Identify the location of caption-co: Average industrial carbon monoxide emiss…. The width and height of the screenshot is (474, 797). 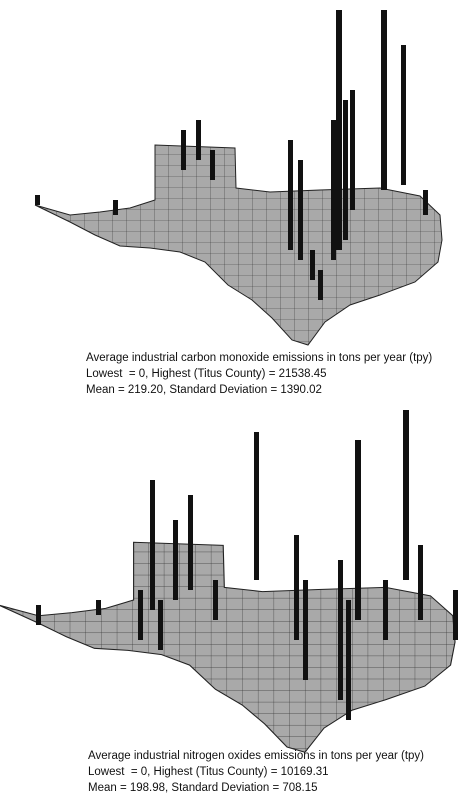
(259, 374).